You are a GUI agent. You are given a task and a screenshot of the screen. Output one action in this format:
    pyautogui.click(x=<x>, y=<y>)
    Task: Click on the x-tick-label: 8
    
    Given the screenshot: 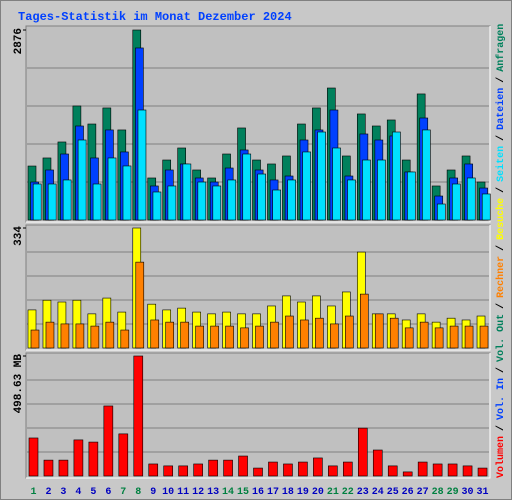 What is the action you would take?
    pyautogui.click(x=138, y=492)
    